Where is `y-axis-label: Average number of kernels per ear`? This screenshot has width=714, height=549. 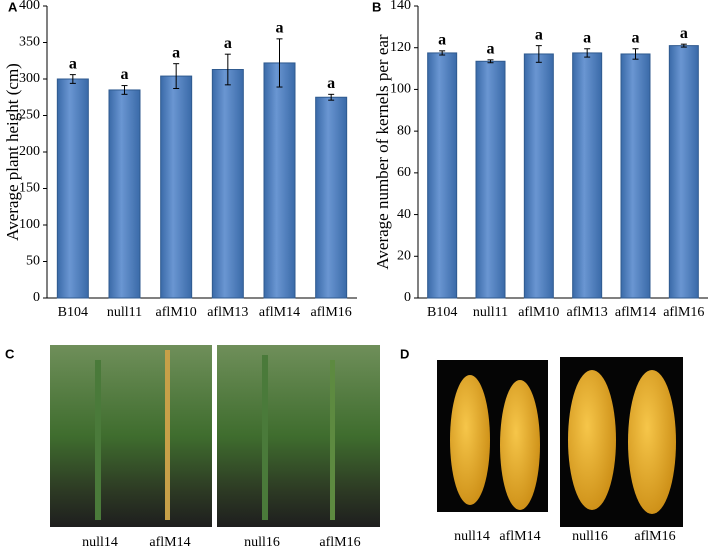 y-axis-label: Average number of kernels per ear is located at coordinates (382, 152).